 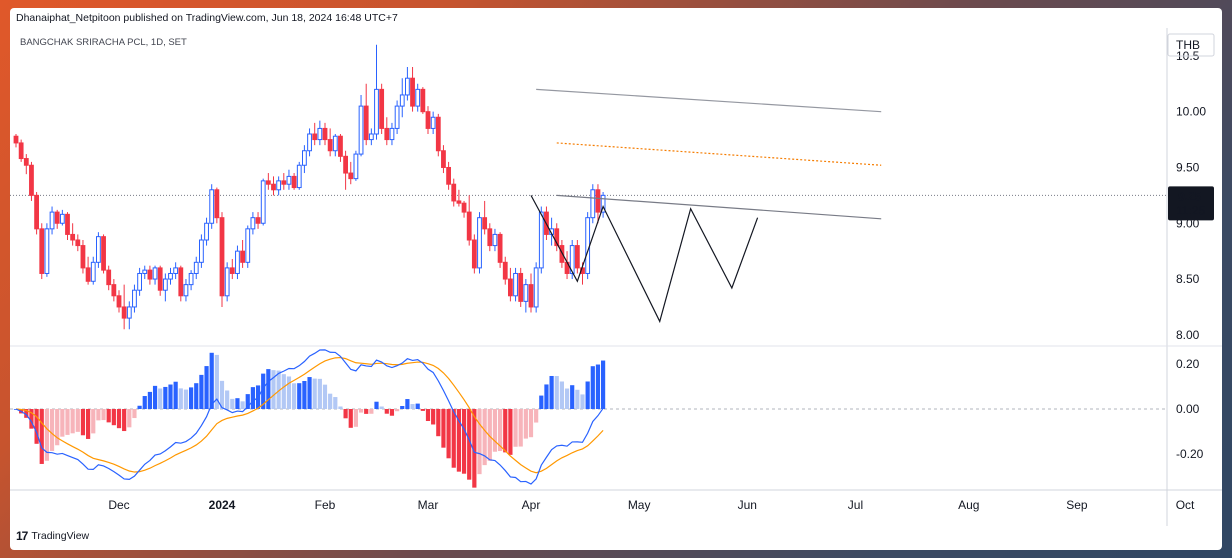 What do you see at coordinates (1188, 45) in the screenshot?
I see `currency-label: THB` at bounding box center [1188, 45].